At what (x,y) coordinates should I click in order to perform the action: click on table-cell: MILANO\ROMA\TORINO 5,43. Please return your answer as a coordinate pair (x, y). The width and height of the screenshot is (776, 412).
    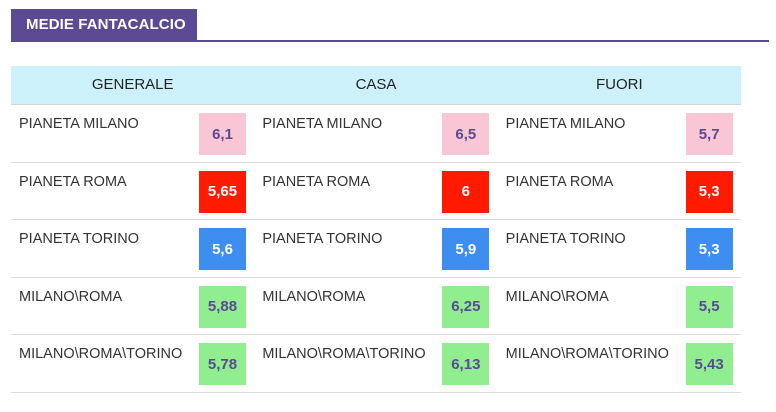
    Looking at the image, I should click on (619, 363).